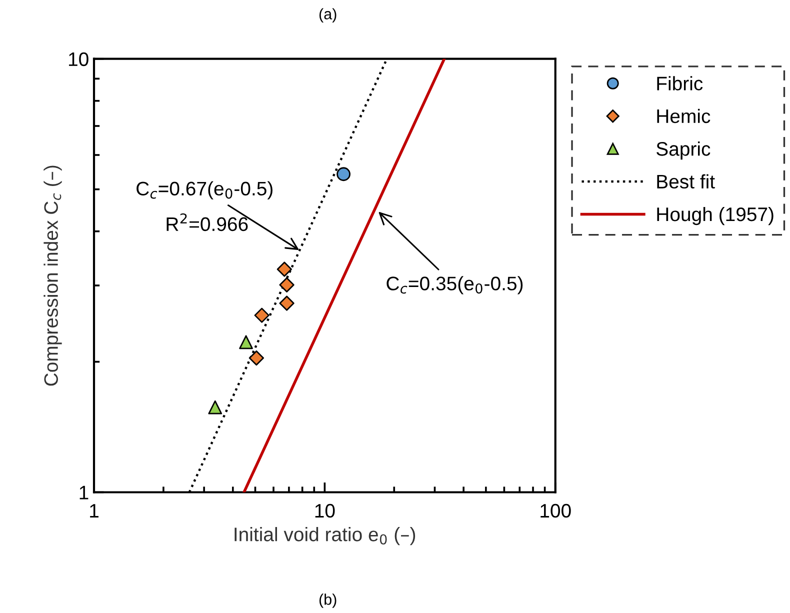  What do you see at coordinates (325, 511) in the screenshot?
I see `x-tick-label: 10` at bounding box center [325, 511].